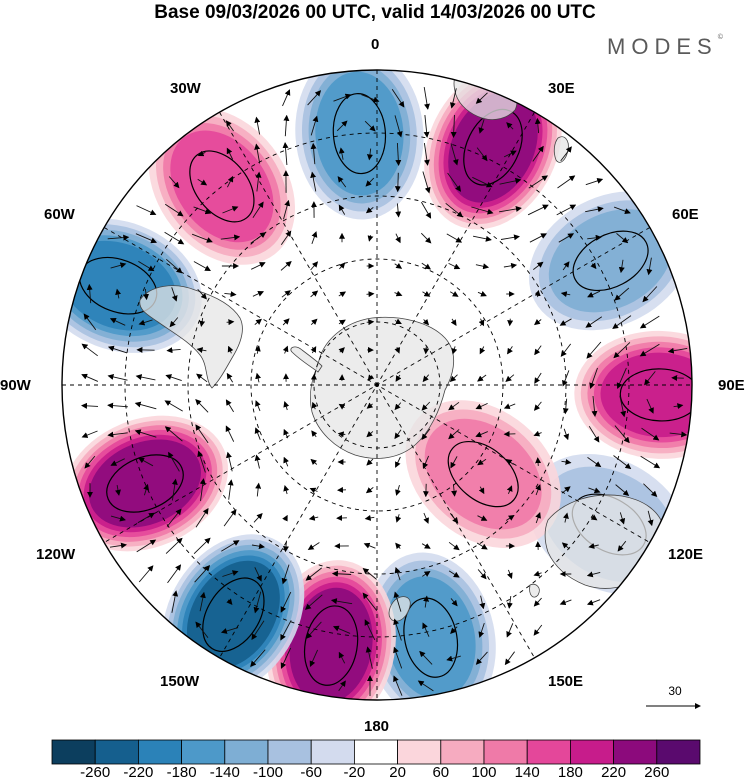 The image size is (750, 783). Describe the element at coordinates (185, 88) in the screenshot. I see `lon-label-30w: 30W` at that location.